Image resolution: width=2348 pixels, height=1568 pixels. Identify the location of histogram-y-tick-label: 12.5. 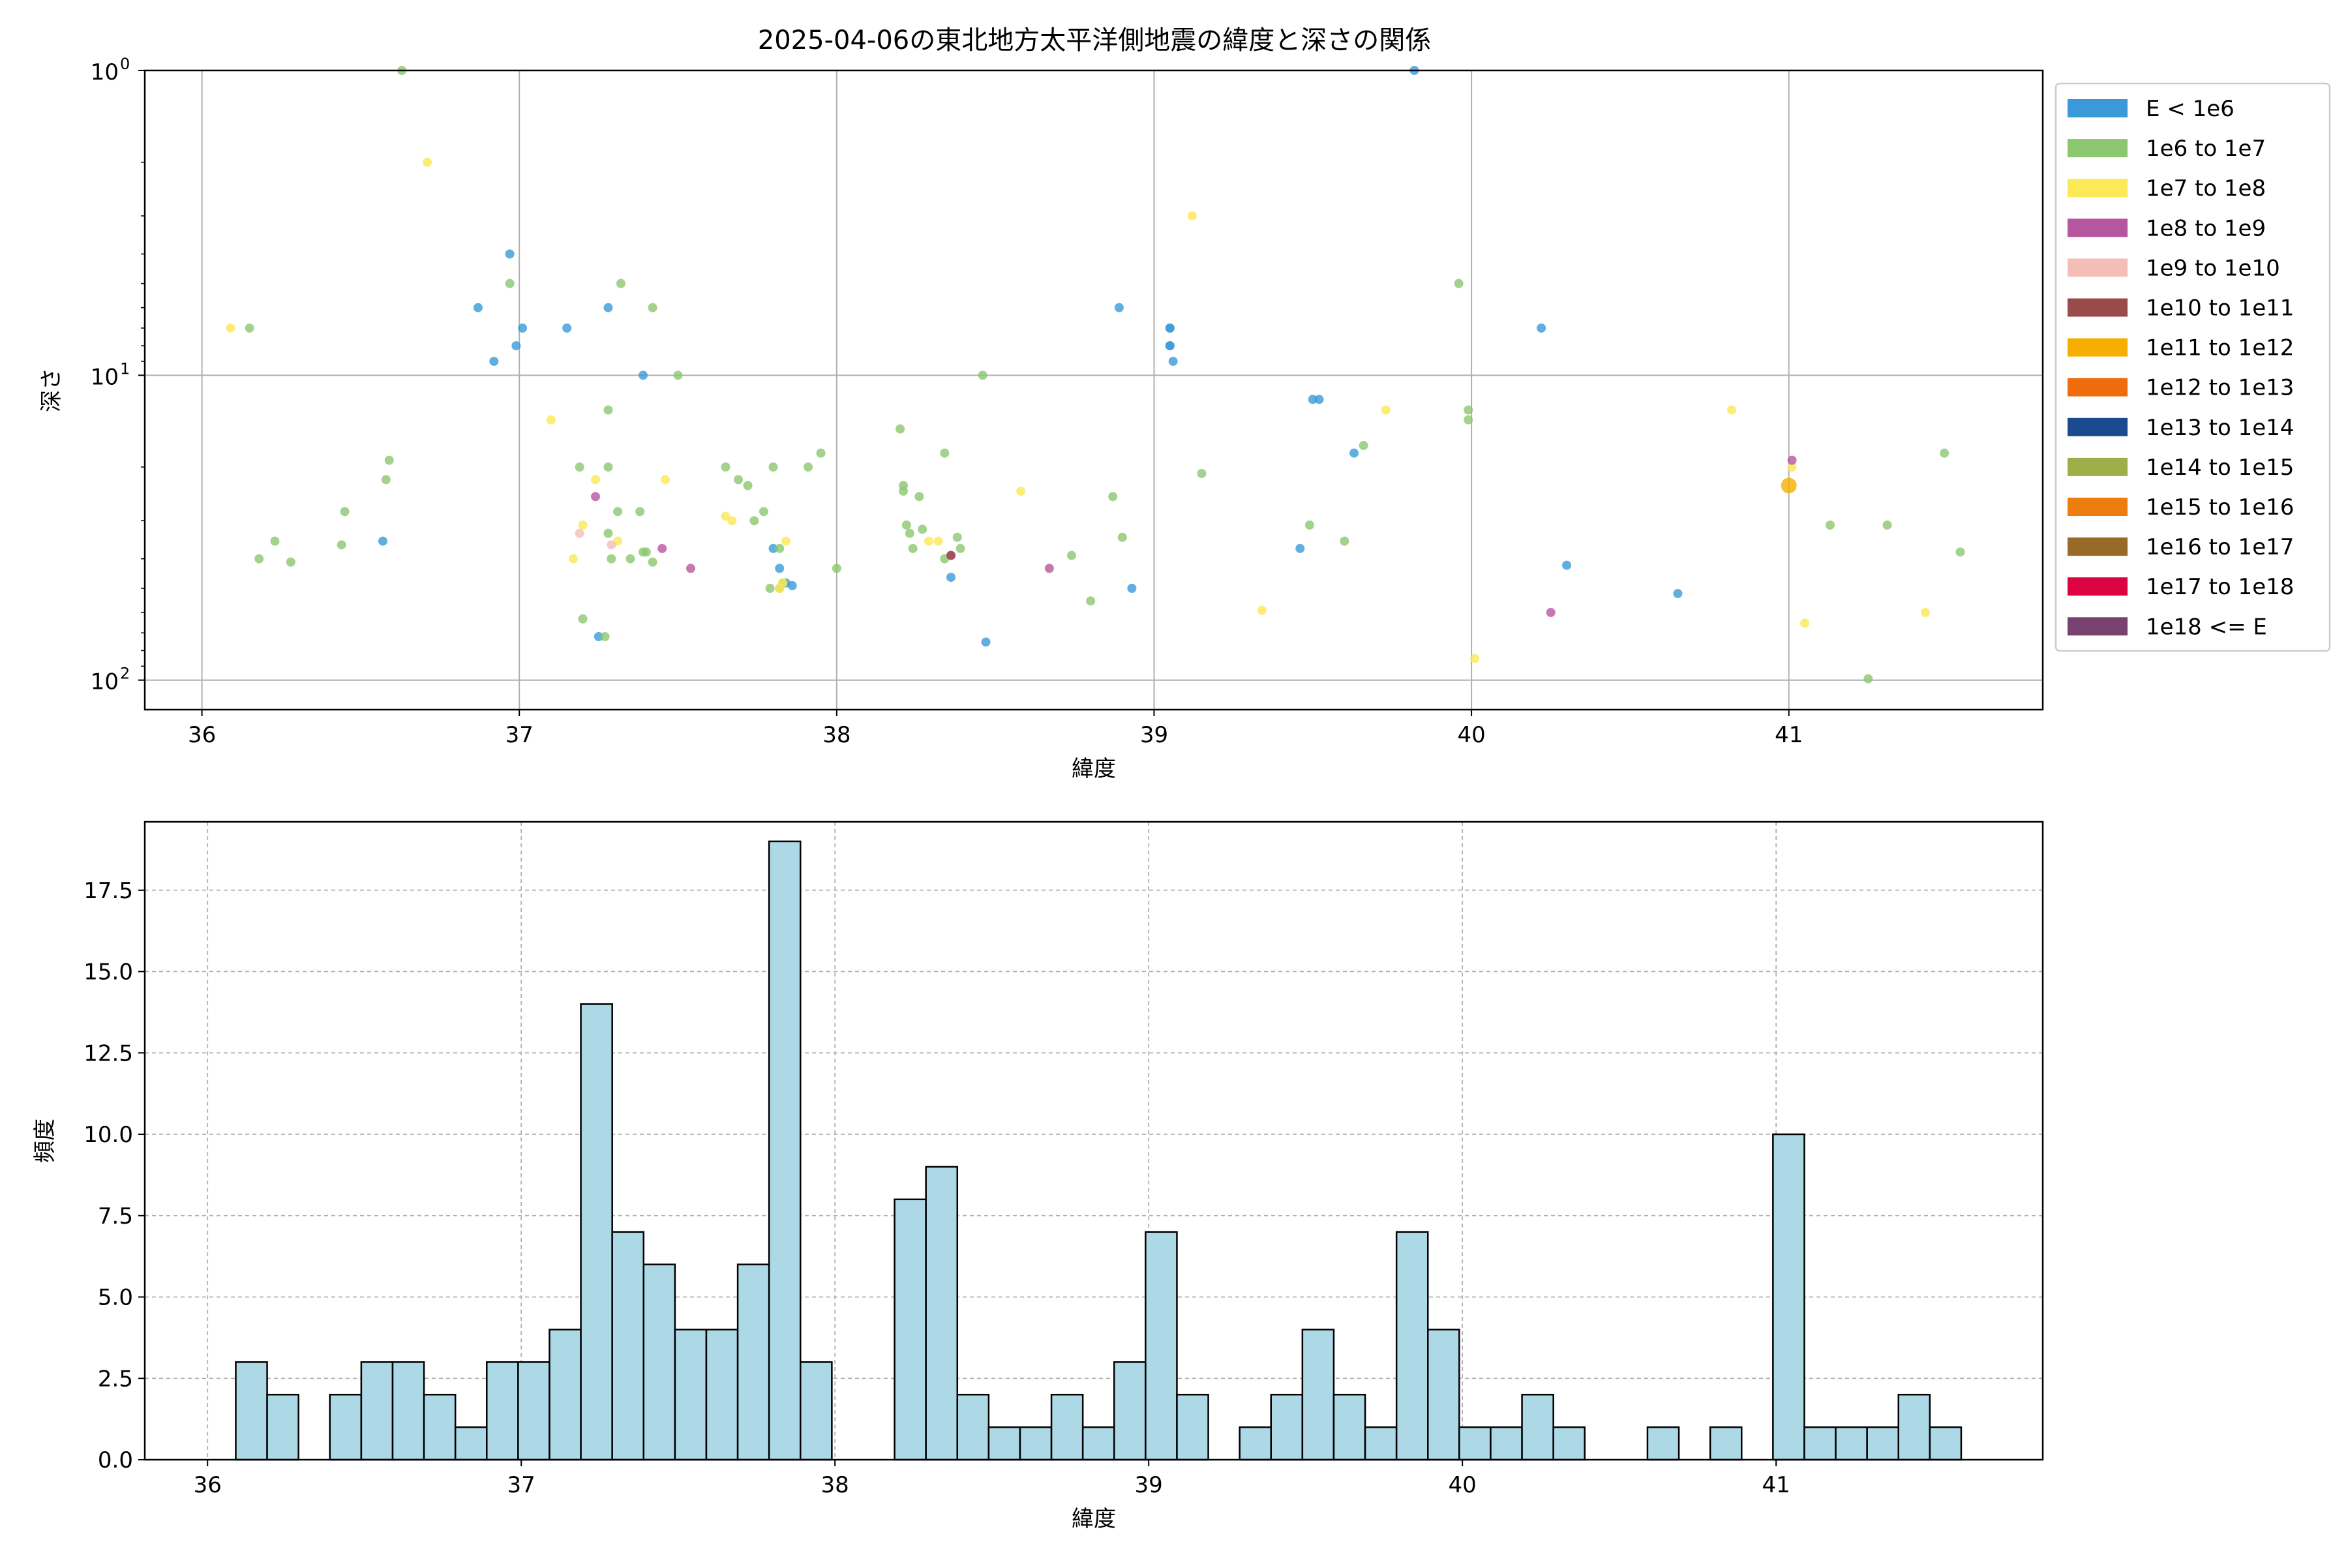
(108, 1053).